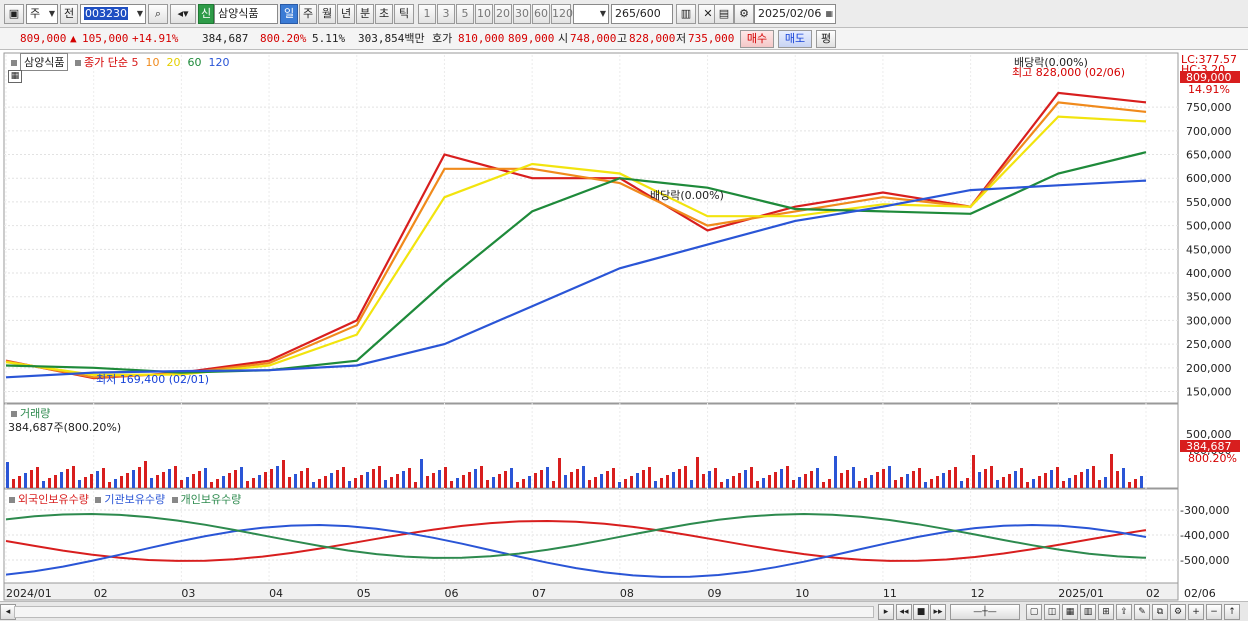 The image size is (1248, 621). Describe the element at coordinates (219, 62) in the screenshot. I see `ma-legend-120: 120` at that location.